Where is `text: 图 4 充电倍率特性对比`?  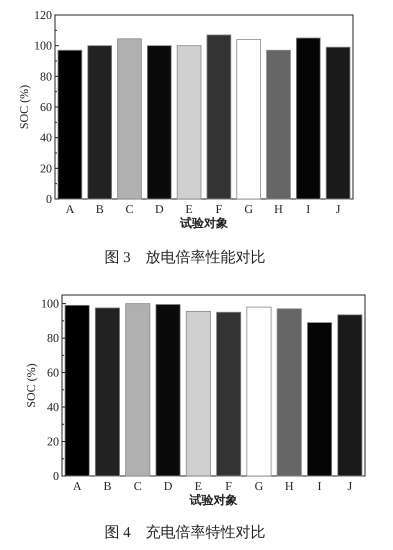 text: 图 4 充电倍率特性对比 is located at coordinates (185, 532).